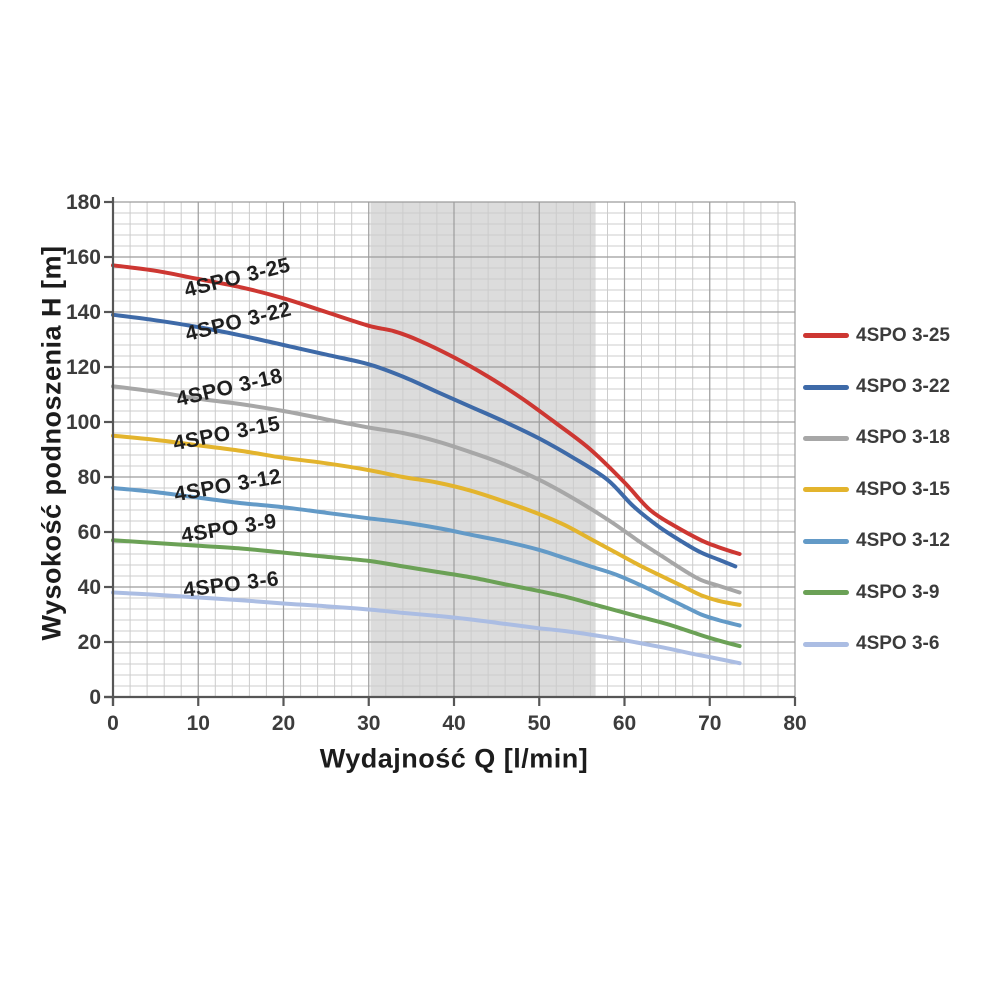  I want to click on legend-label-4spo-3-12: 4SPO 3-12, so click(903, 541).